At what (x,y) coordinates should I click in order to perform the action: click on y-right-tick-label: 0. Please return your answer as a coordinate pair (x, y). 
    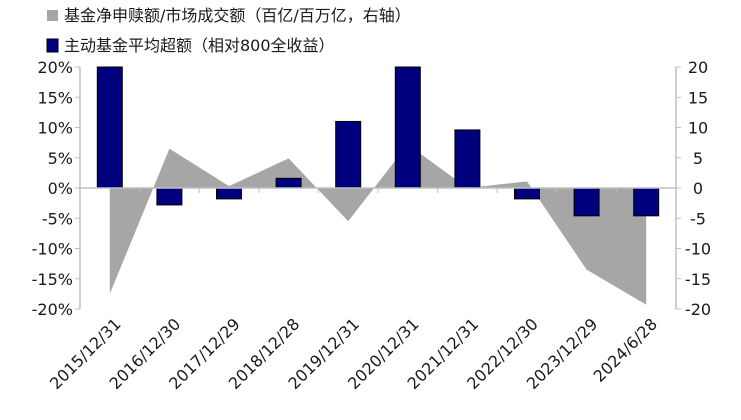
    Looking at the image, I should click on (698, 188).